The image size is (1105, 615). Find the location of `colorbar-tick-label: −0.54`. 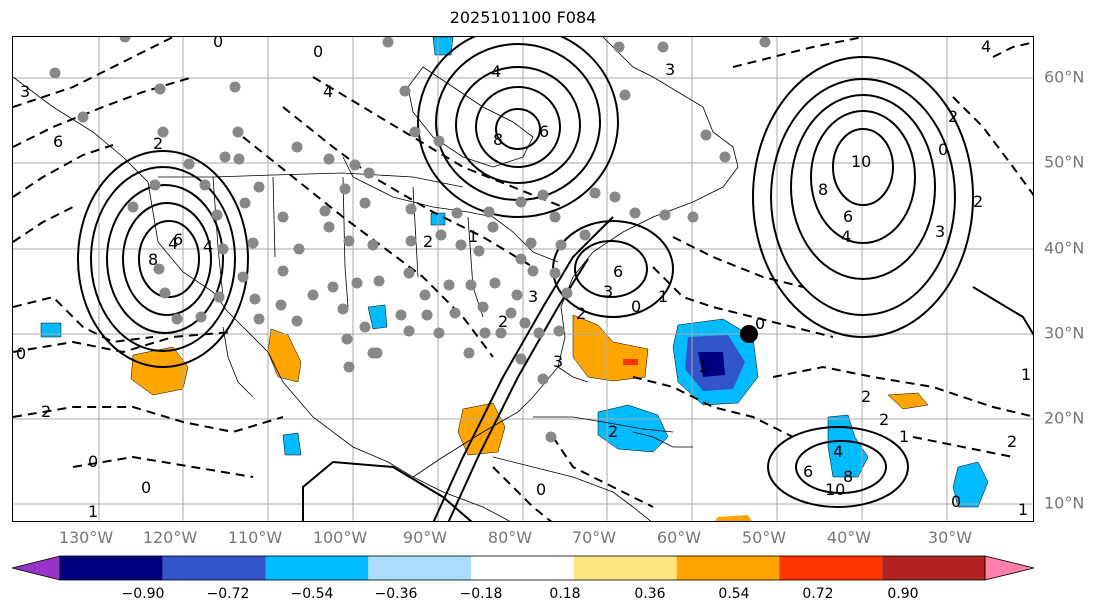

colorbar-tick-label: −0.54 is located at coordinates (312, 594).